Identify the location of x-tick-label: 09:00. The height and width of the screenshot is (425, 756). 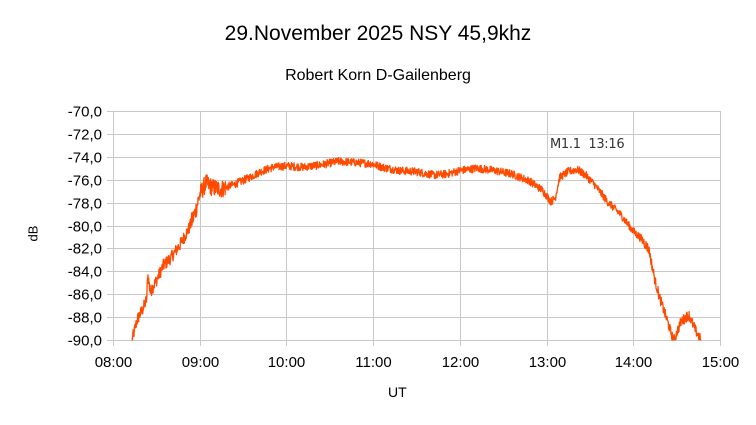
(201, 362).